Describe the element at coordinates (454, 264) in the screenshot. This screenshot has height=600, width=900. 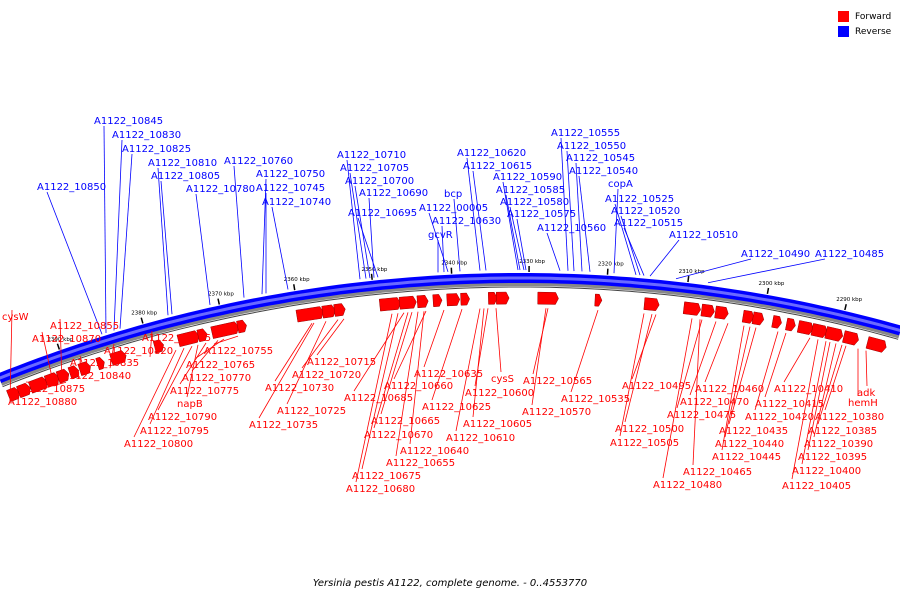
I see `scale-label: 2340 kbp` at that location.